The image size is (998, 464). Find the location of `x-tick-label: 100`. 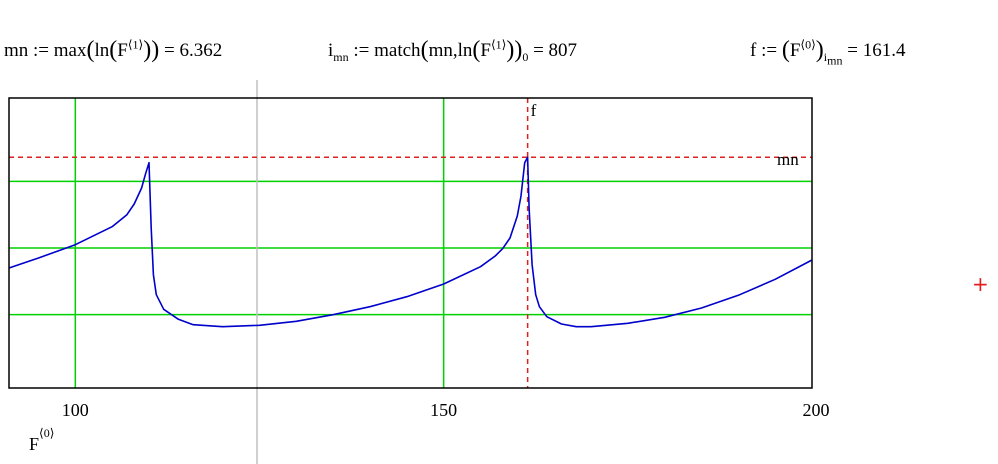

x-tick-label: 100 is located at coordinates (75, 410).